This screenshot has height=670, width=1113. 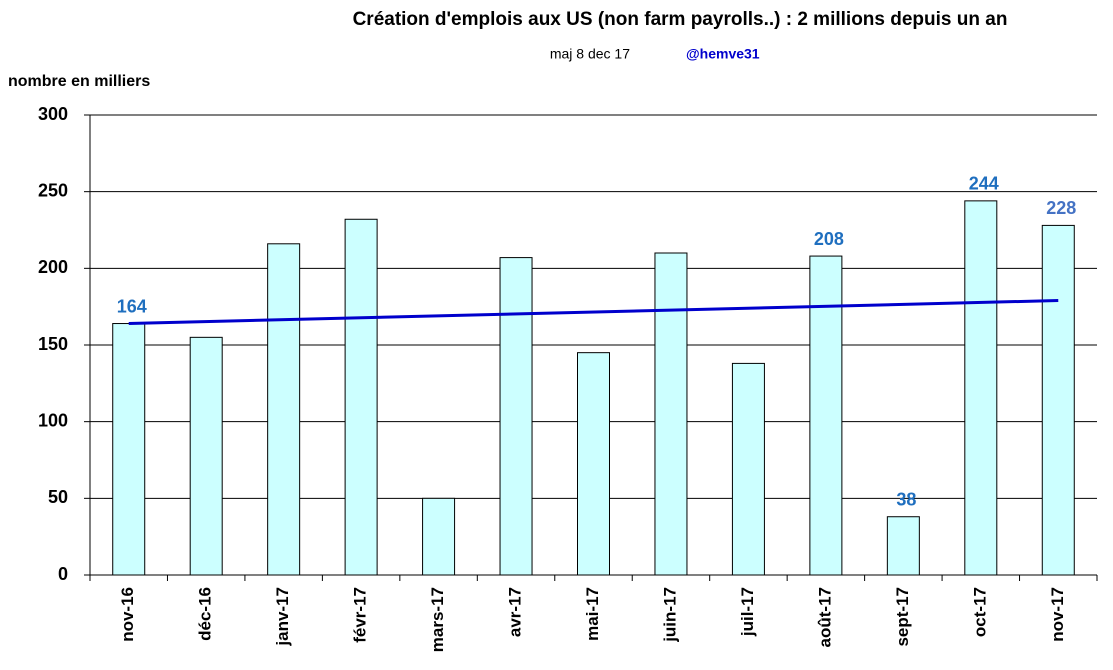 I want to click on y-tick-label: 300, so click(x=53, y=114).